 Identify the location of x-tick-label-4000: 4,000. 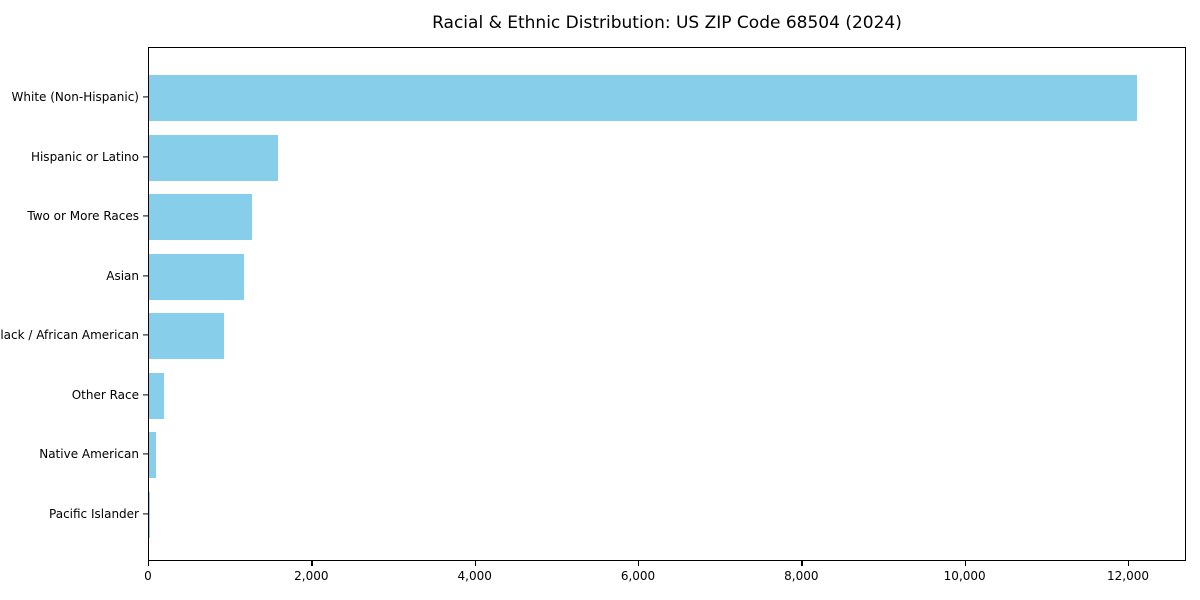
(474, 576).